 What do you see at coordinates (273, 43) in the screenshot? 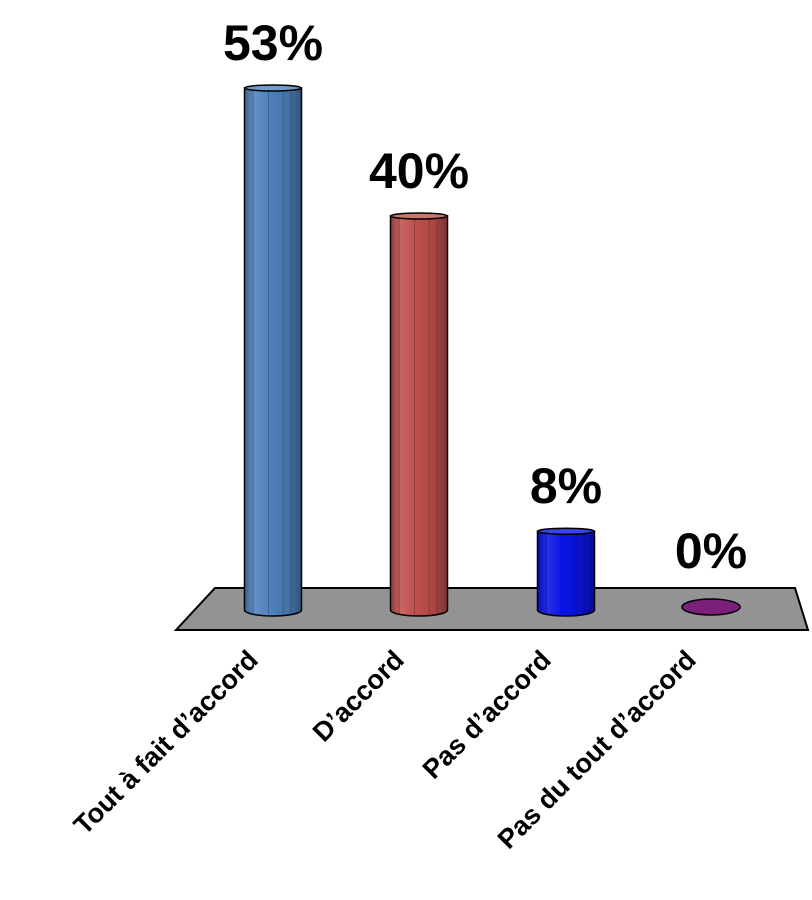
I see `value-label: 53%` at bounding box center [273, 43].